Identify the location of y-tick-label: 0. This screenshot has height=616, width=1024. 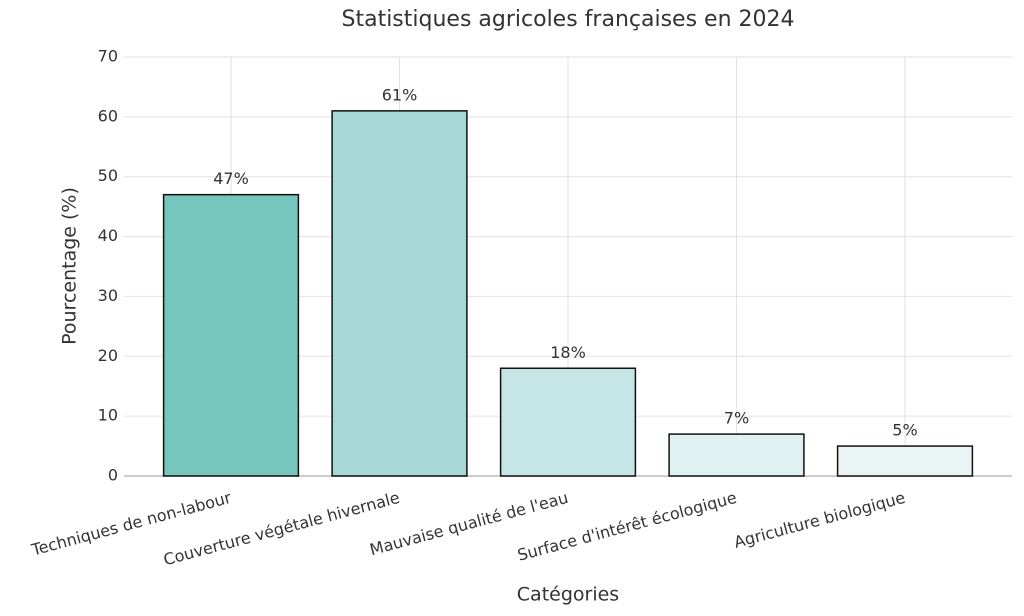
(113, 475).